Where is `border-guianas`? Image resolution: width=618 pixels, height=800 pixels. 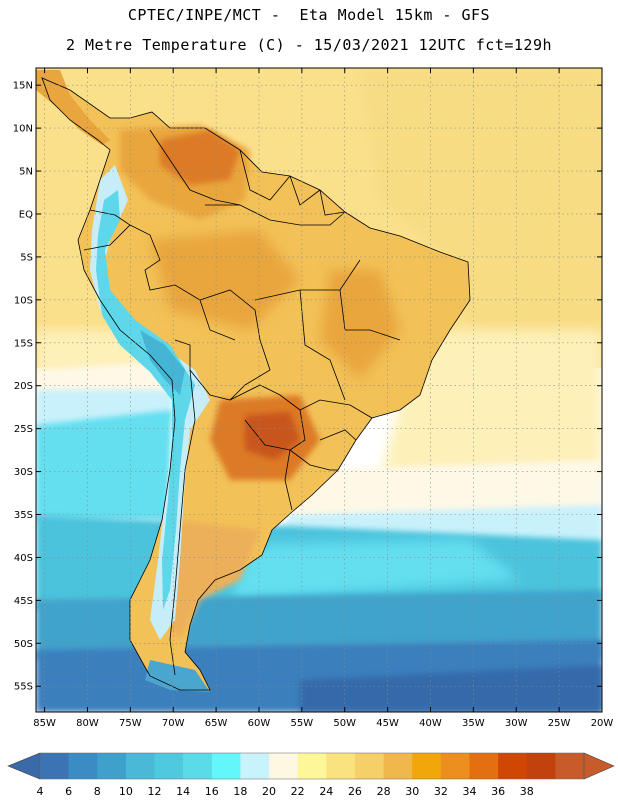 border-guianas is located at coordinates (317, 195).